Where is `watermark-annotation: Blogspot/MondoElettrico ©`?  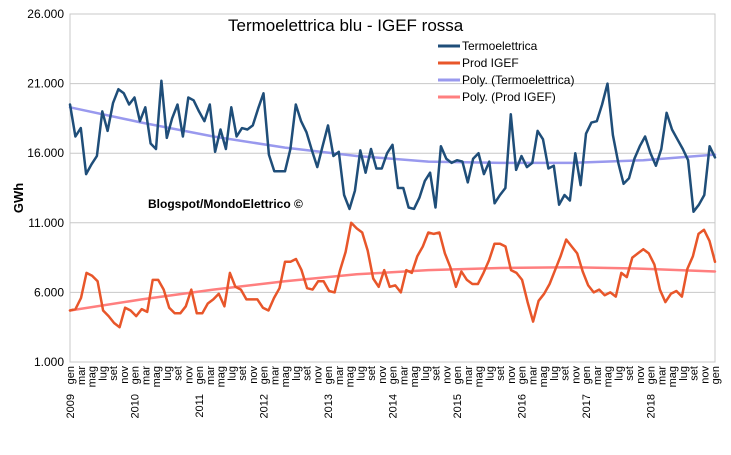 watermark-annotation: Blogspot/MondoElettrico © is located at coordinates (225, 204).